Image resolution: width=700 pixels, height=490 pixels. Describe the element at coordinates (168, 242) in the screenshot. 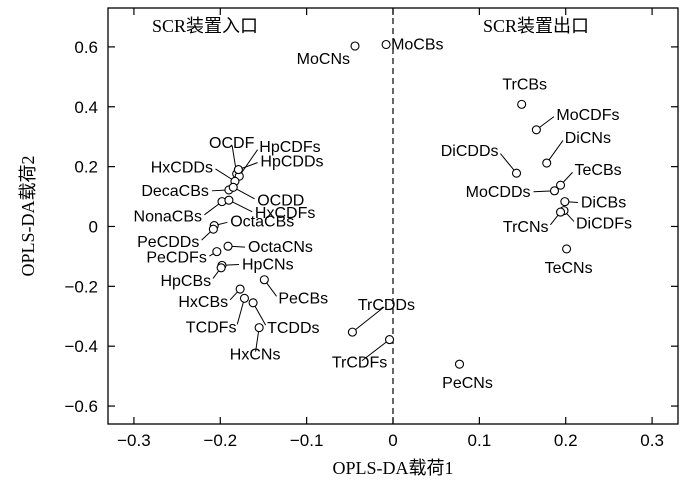

I see `point-label-pecdds: PeCDDs` at that location.